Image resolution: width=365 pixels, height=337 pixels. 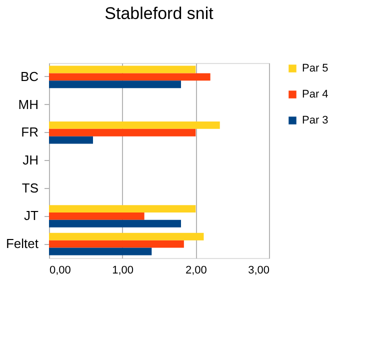 What do you see at coordinates (31, 216) in the screenshot?
I see `y-tick-label: JT` at bounding box center [31, 216].